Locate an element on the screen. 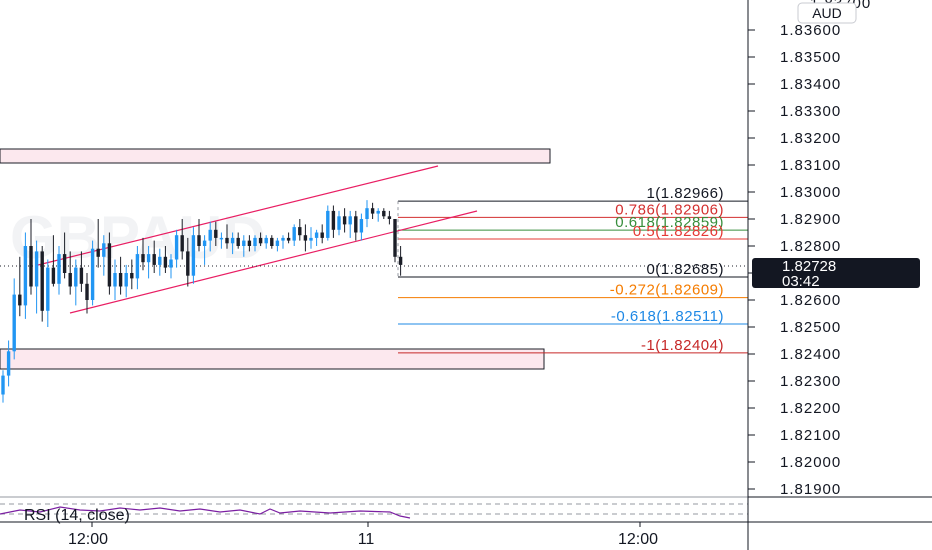  current-price-tag is located at coordinates (836, 273).